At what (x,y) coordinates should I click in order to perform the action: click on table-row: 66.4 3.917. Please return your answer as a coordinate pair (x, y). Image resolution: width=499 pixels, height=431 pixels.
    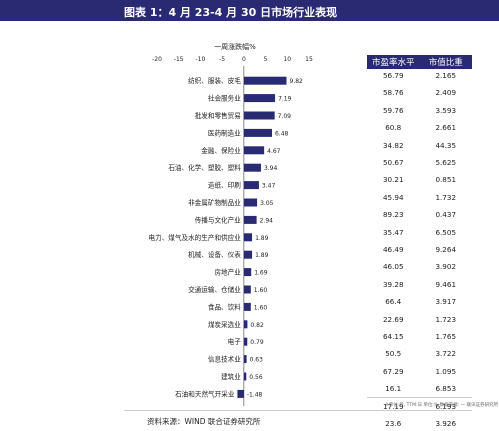
    Looking at the image, I should click on (419, 301).